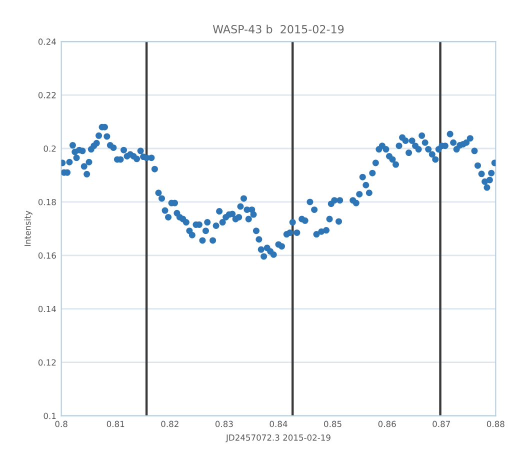 This screenshot has width=511, height=462. What do you see at coordinates (47, 41) in the screenshot?
I see `y-tick-label: 0.24` at bounding box center [47, 41].